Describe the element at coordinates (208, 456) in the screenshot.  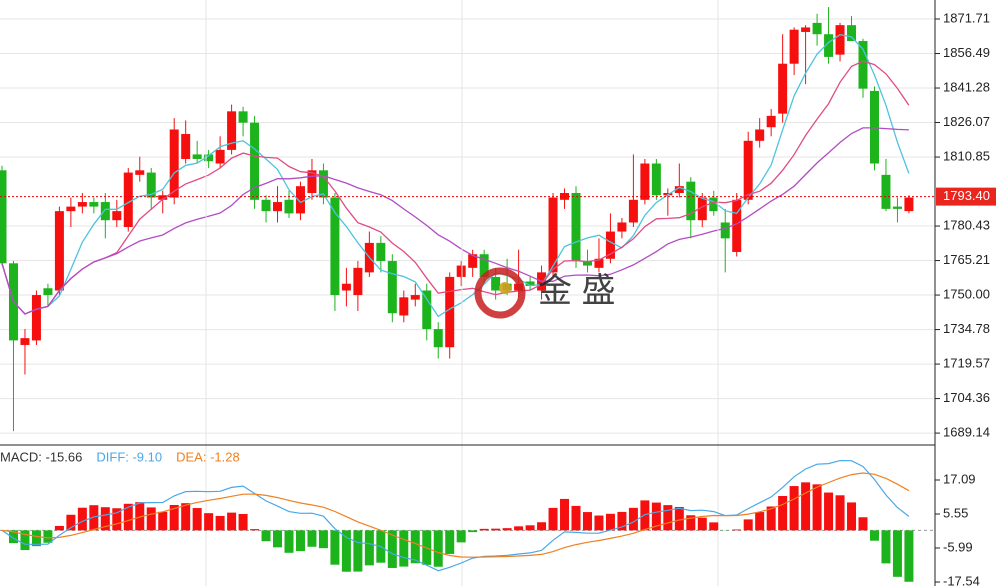
I see `legend-entry: DEA: -1.28` at that location.